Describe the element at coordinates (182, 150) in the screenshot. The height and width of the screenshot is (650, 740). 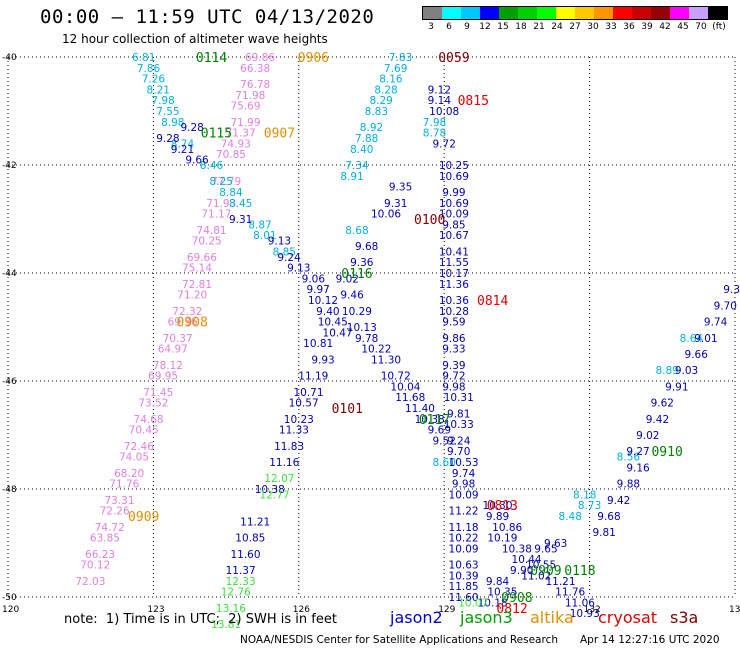
I see `wave-height-value: 9.21` at that location.